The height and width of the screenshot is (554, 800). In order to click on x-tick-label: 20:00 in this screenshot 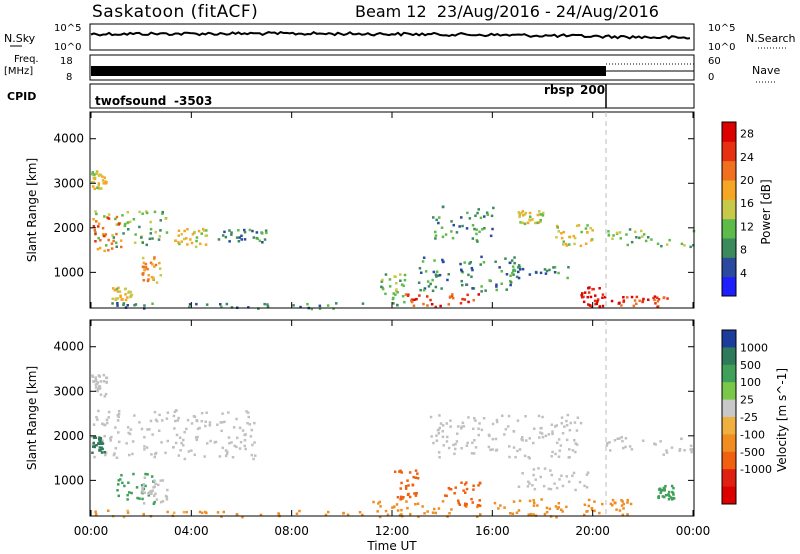, I will do `click(592, 531)`.